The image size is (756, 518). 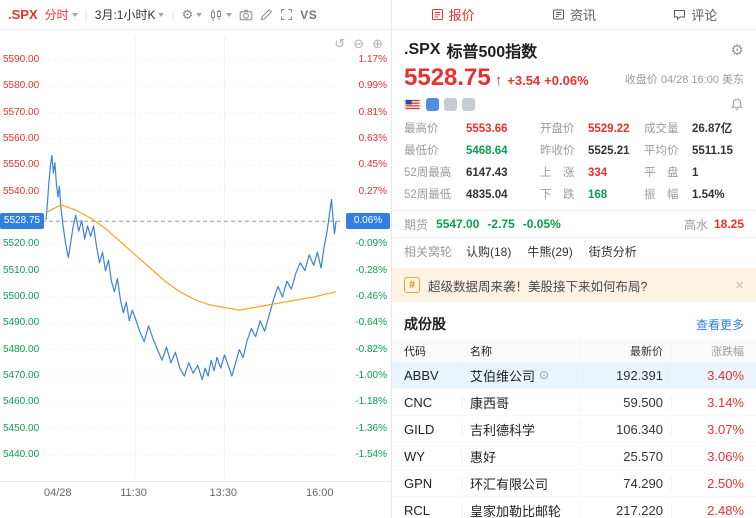 I want to click on chart-mode-select: 分时, so click(x=61, y=14).